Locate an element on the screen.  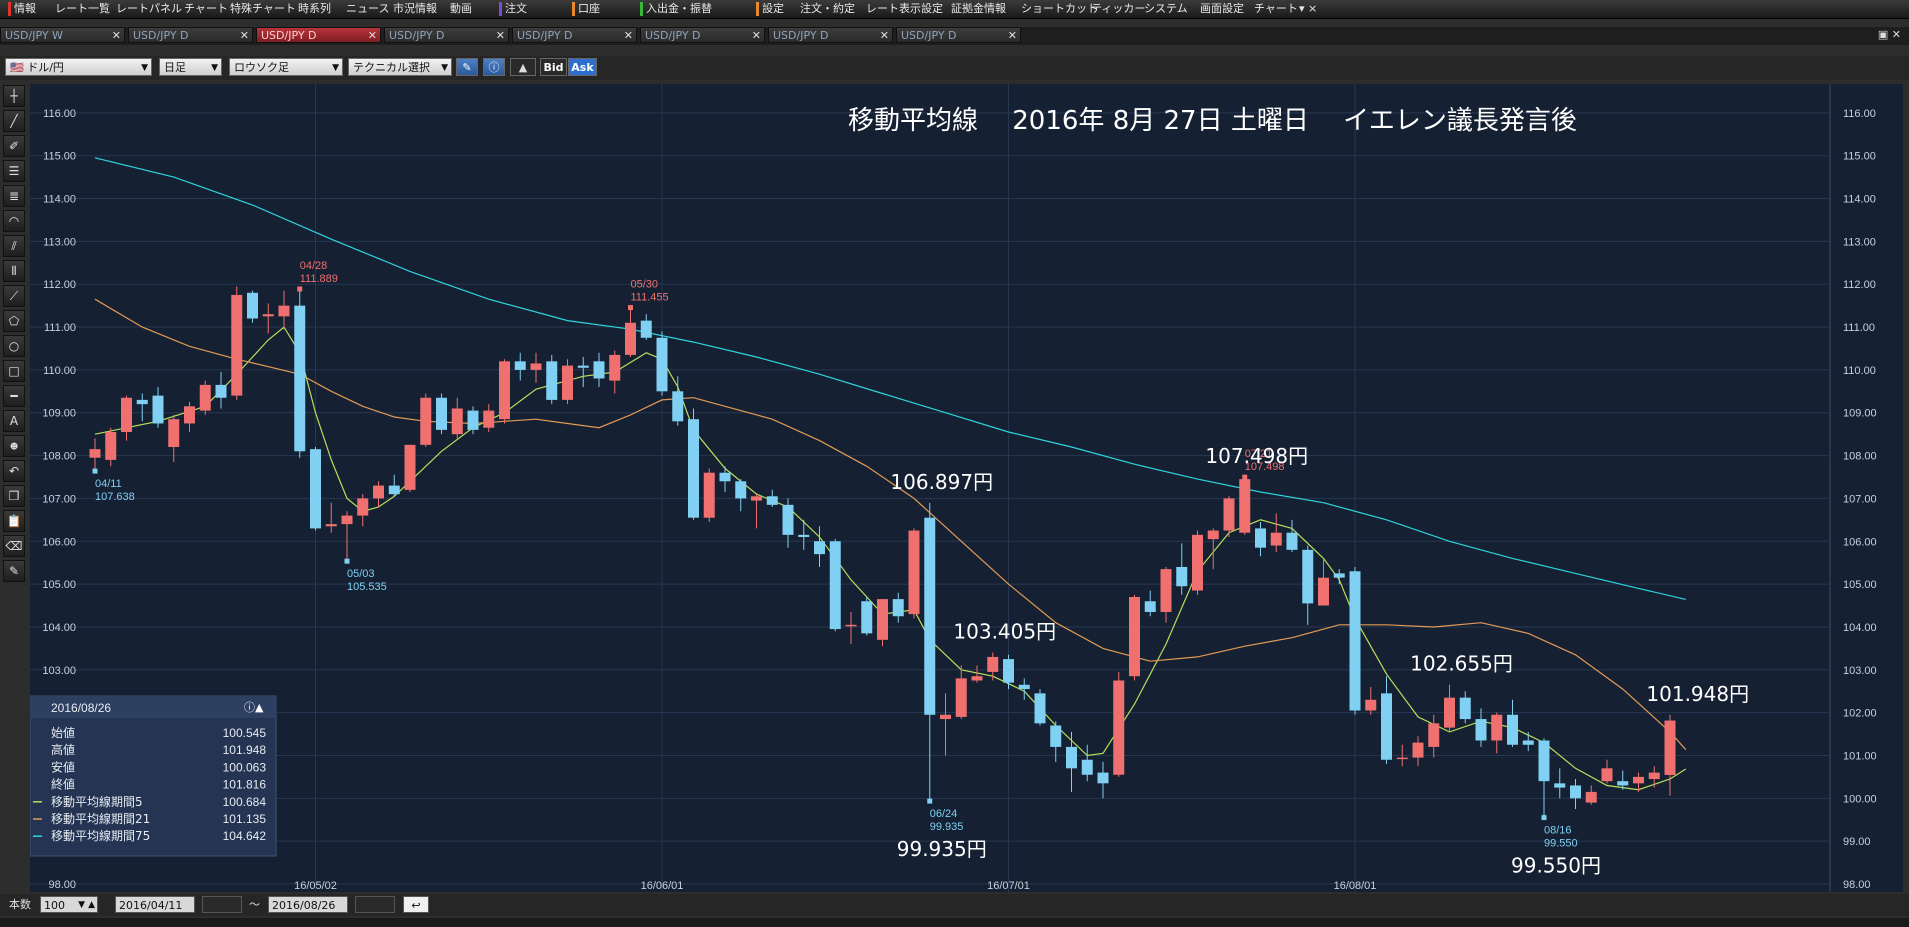
menu-item: ニュース is located at coordinates (368, 8).